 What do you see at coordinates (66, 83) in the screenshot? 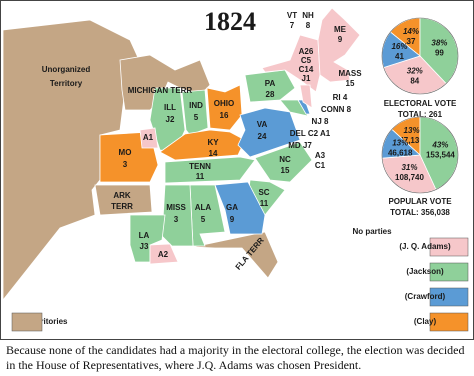
I see `region-label: Territory` at bounding box center [66, 83].